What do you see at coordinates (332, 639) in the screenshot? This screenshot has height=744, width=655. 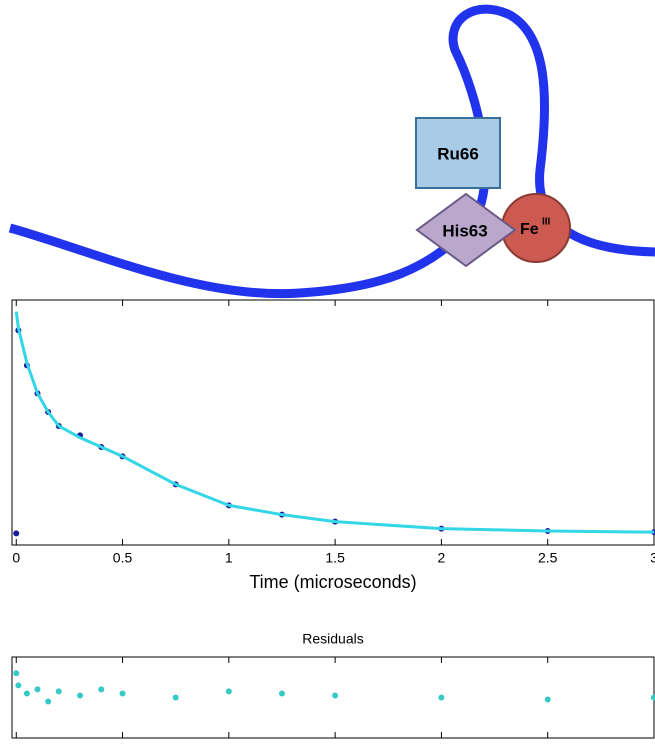 I see `chart-title: Residuals` at bounding box center [332, 639].